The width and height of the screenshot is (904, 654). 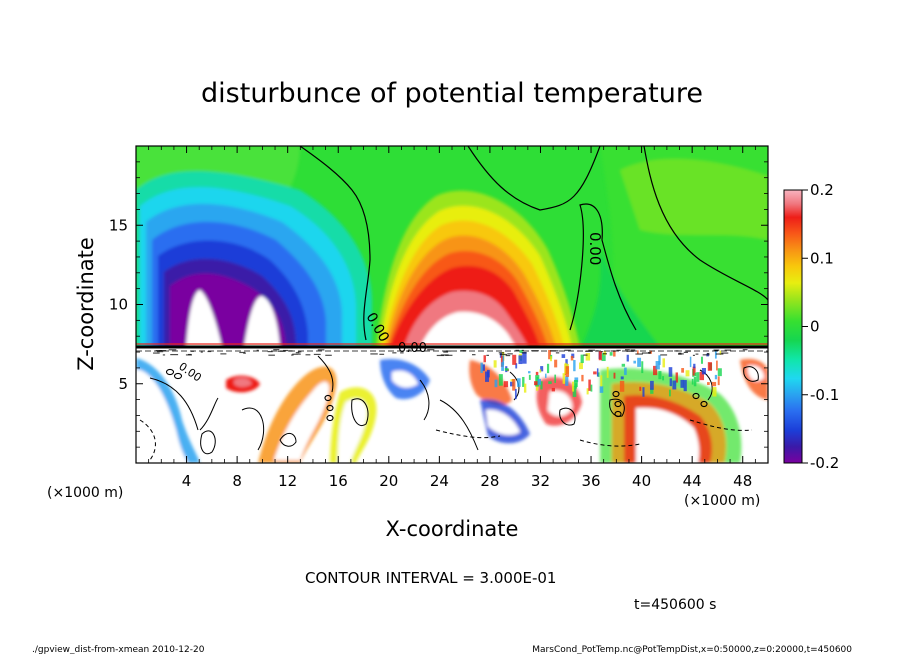 What do you see at coordinates (118, 649) in the screenshot?
I see `footer-left: ./gpview_dist-from-xmean 2010-12-20` at bounding box center [118, 649].